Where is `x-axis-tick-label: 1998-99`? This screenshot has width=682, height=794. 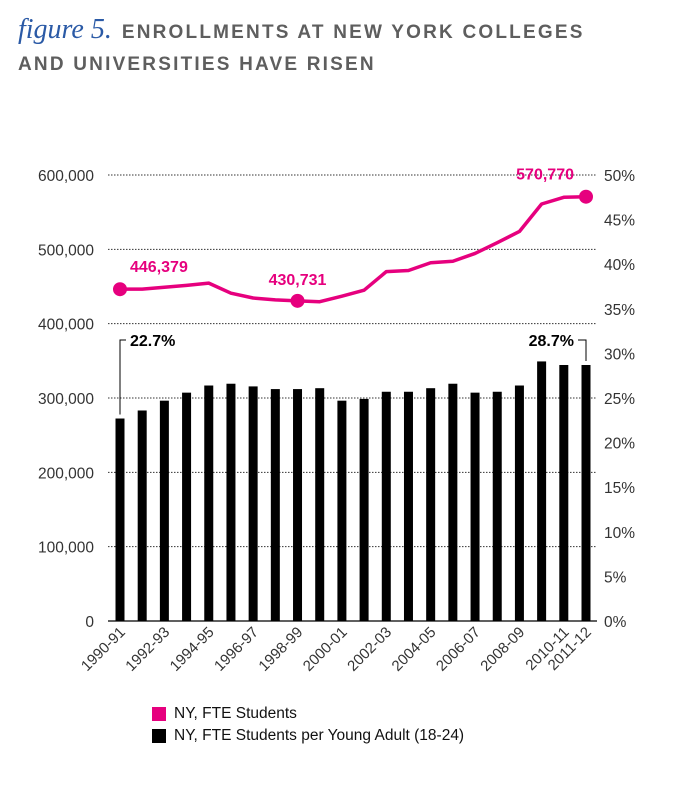 x-axis-tick-label: 1998-99 is located at coordinates (280, 649).